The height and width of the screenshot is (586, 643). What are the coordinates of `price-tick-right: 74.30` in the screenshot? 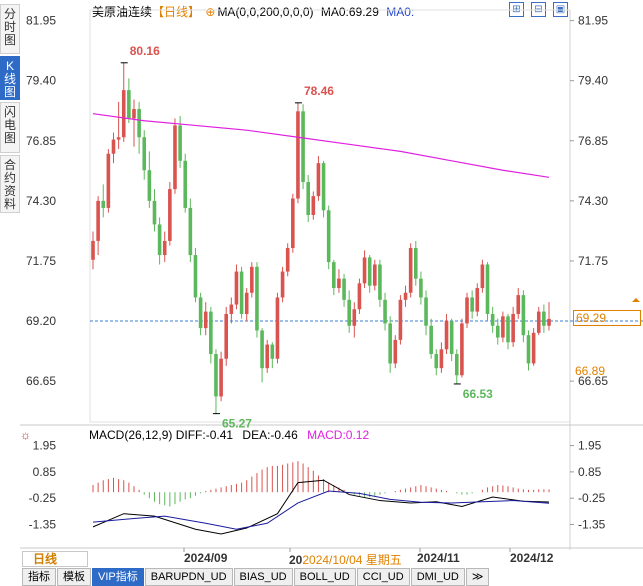 It's located at (593, 201).